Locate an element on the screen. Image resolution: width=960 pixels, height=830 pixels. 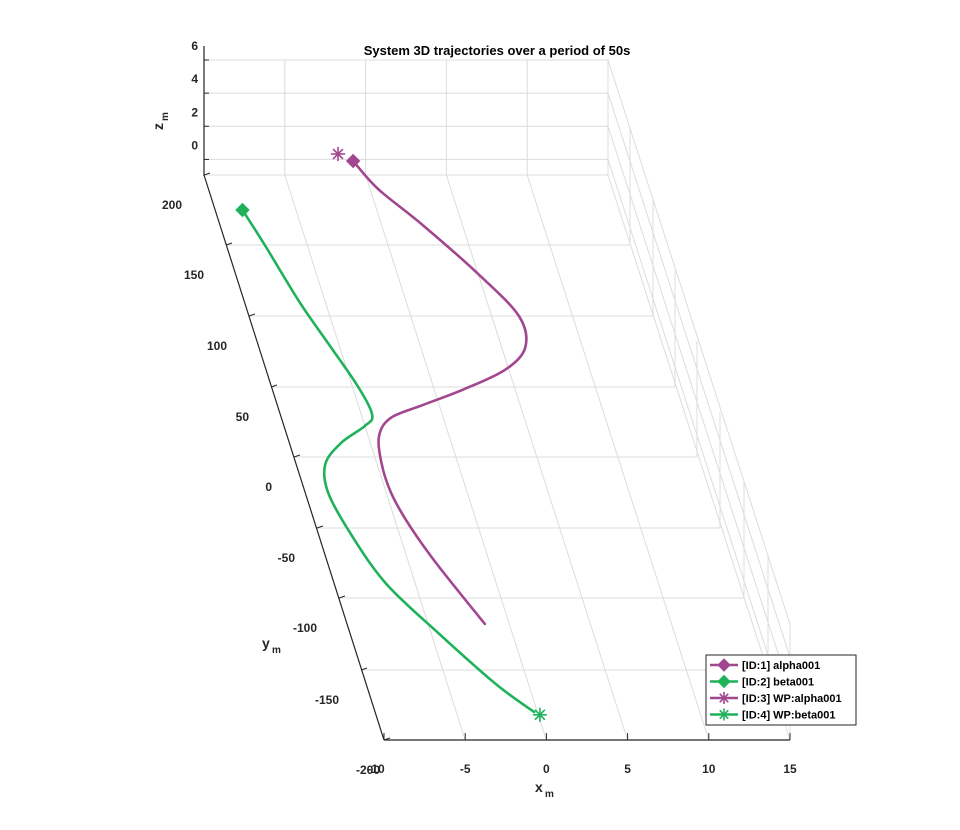
x-tick-label: 5 is located at coordinates (627, 769).